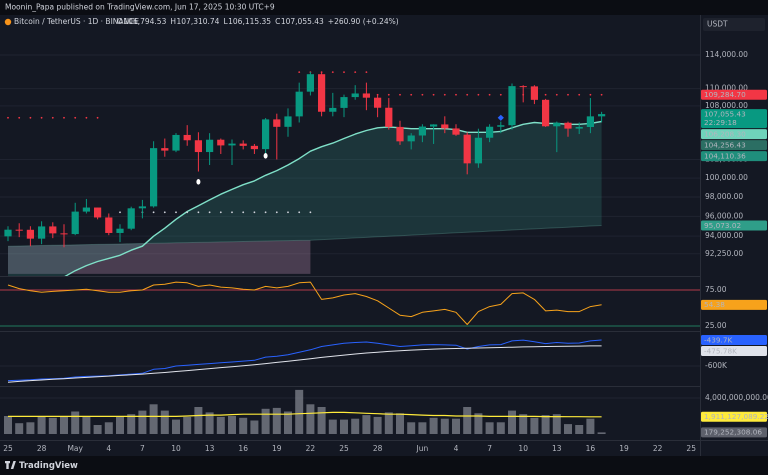 The width and height of the screenshot is (768, 475). What do you see at coordinates (304, 236) in the screenshot?
I see `lower-band` at bounding box center [304, 236].